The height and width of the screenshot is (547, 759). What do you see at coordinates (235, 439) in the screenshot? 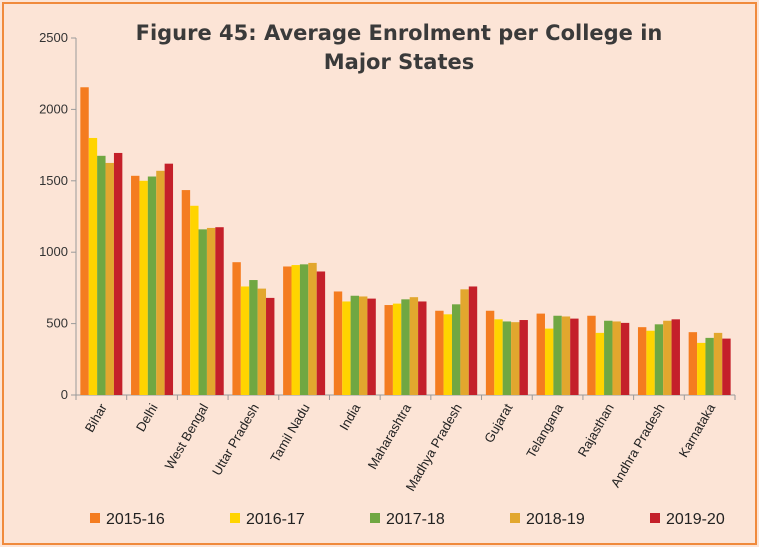
I see `x-category-label: Uttar Pradesh` at bounding box center [235, 439].